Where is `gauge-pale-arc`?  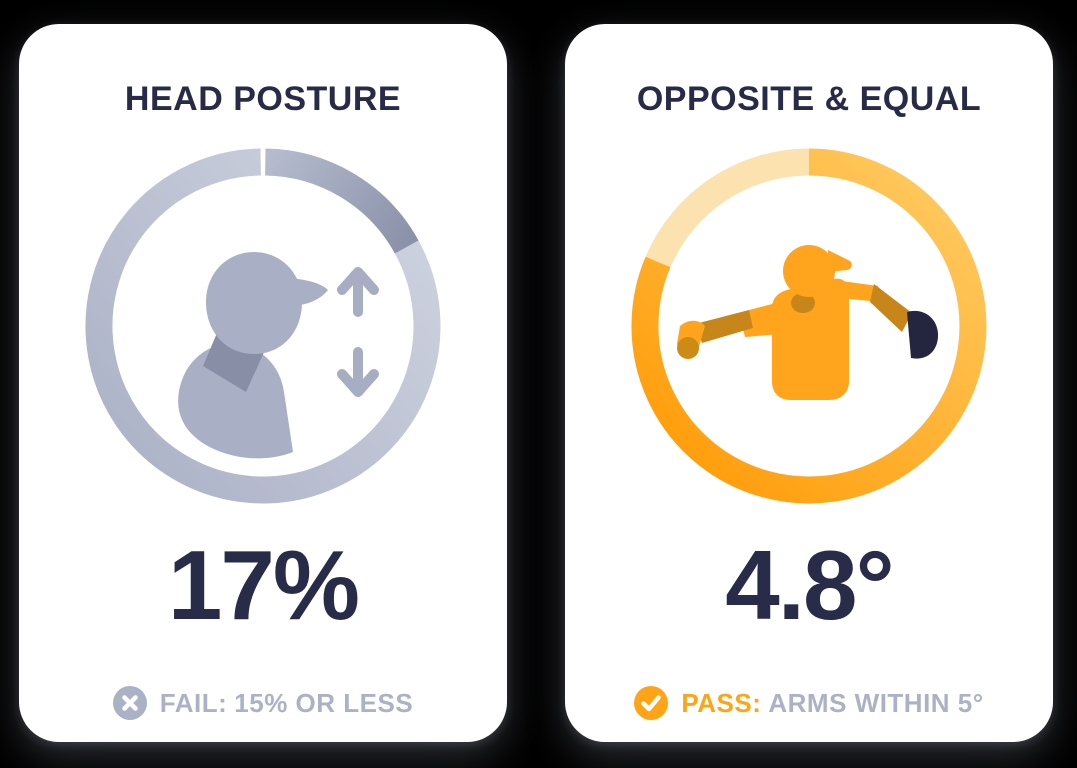 gauge-pale-arc is located at coordinates (727, 208).